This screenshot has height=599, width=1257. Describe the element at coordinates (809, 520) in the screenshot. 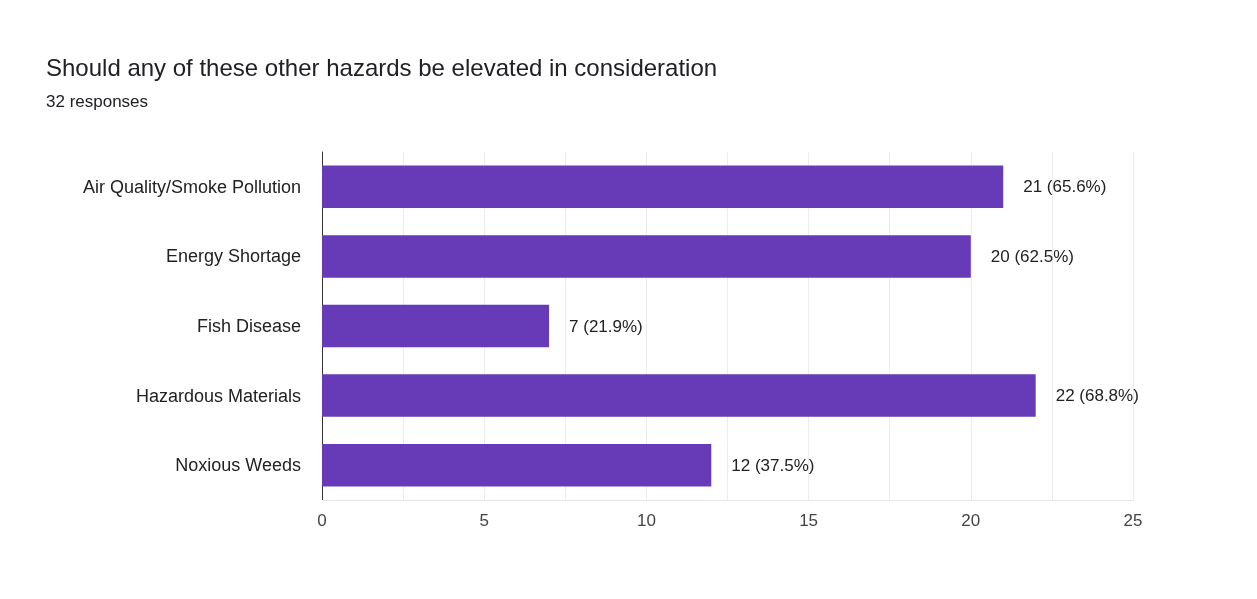

I see `x-tick-label: 15` at that location.